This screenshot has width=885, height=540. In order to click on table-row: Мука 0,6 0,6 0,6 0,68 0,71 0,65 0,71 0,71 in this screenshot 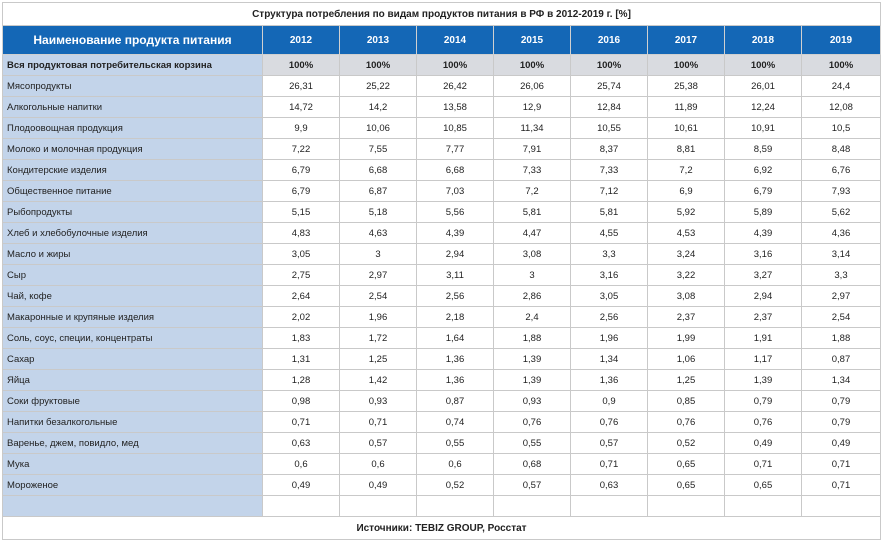, I will do `click(441, 464)`.